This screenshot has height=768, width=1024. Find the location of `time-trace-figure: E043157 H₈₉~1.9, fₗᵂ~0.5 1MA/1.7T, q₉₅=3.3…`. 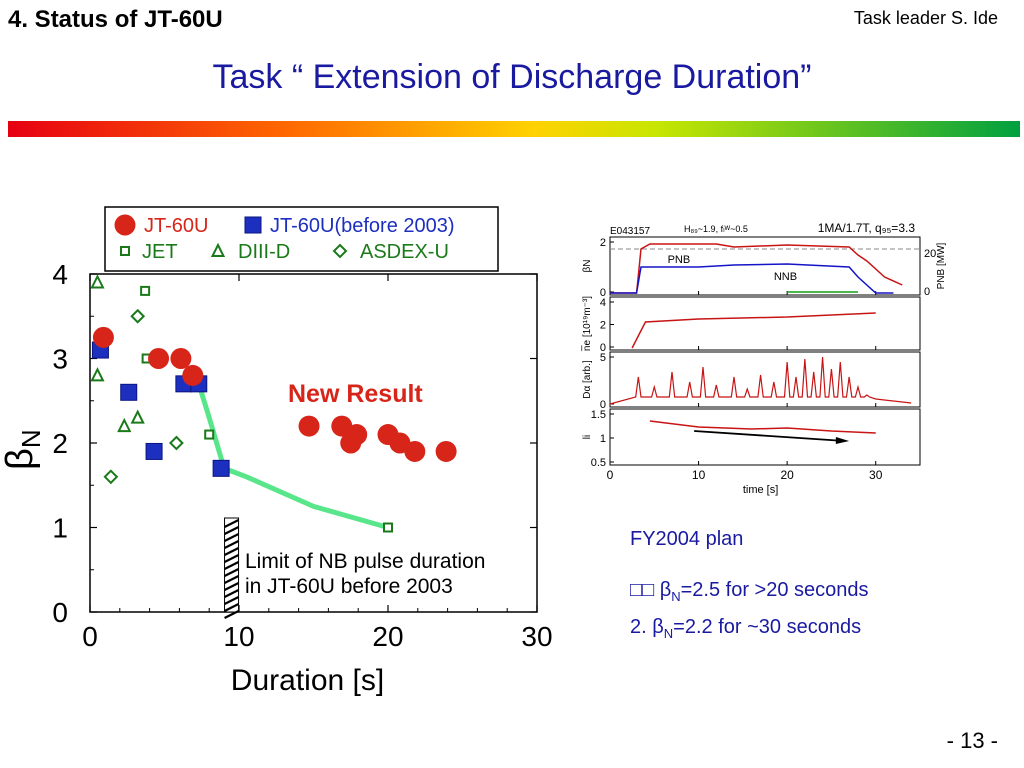

time-trace-figure: E043157 H₈₉~1.9, fₗᵂ~0.5 1MA/1.7T, q₉₅=3.3… is located at coordinates (764, 358).